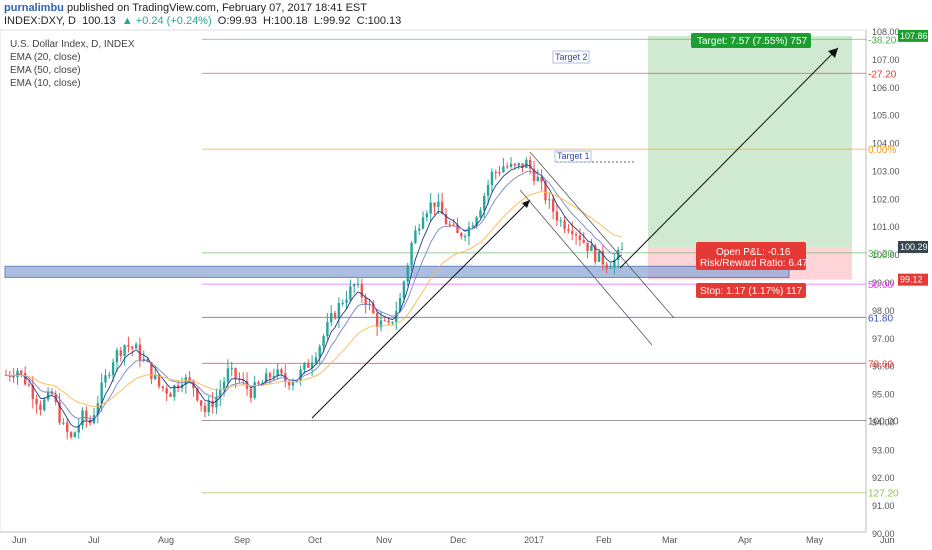 The width and height of the screenshot is (932, 550). I want to click on legend-ema50: EMA (50, close), so click(45, 70).